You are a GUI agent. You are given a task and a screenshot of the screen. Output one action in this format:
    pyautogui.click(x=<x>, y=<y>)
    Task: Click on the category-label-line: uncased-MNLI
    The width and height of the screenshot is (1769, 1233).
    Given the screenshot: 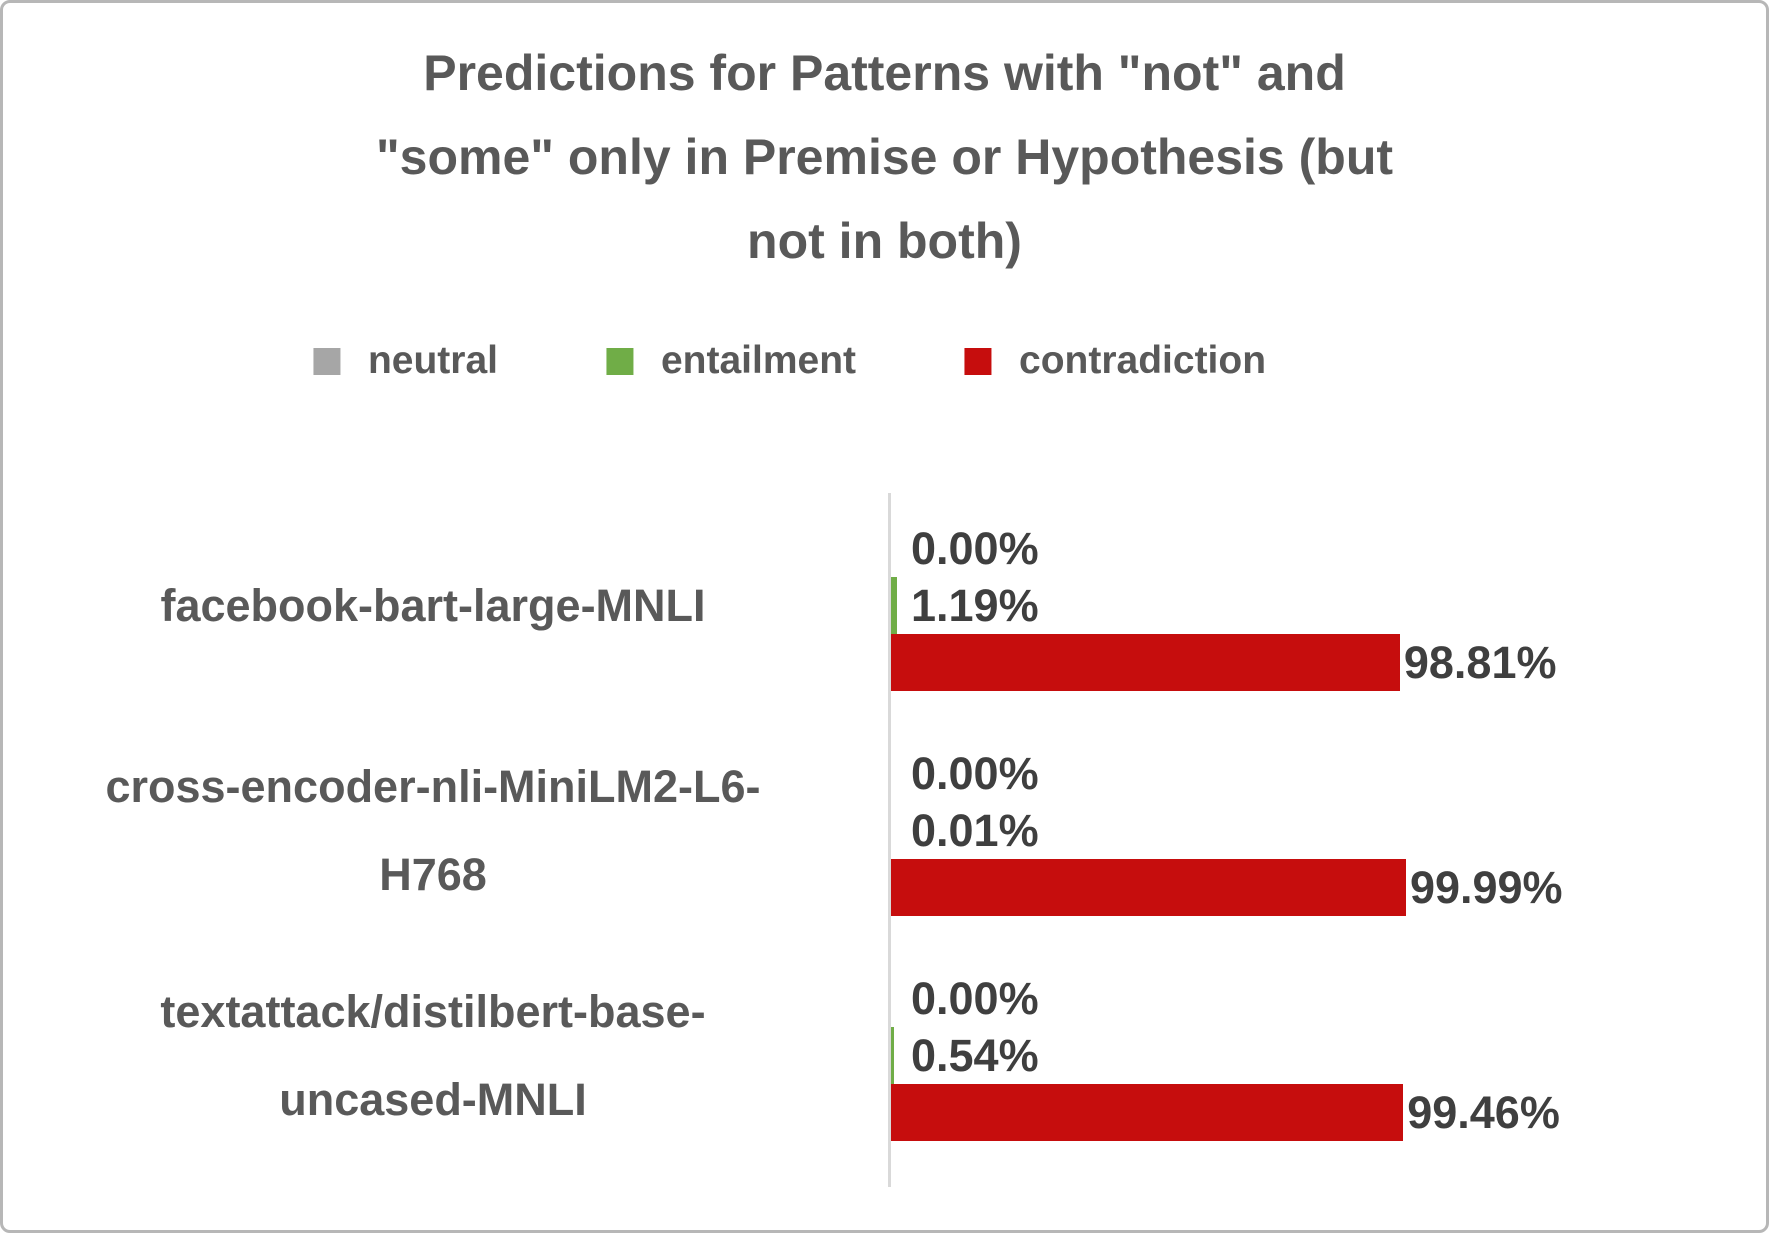 What is the action you would take?
    pyautogui.click(x=433, y=1099)
    